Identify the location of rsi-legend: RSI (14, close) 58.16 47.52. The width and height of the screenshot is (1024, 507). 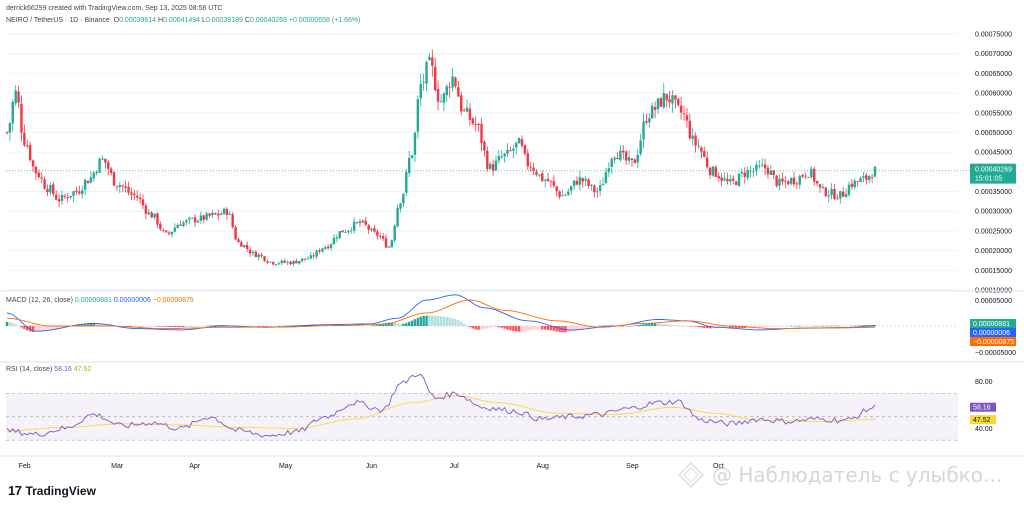
(48, 369).